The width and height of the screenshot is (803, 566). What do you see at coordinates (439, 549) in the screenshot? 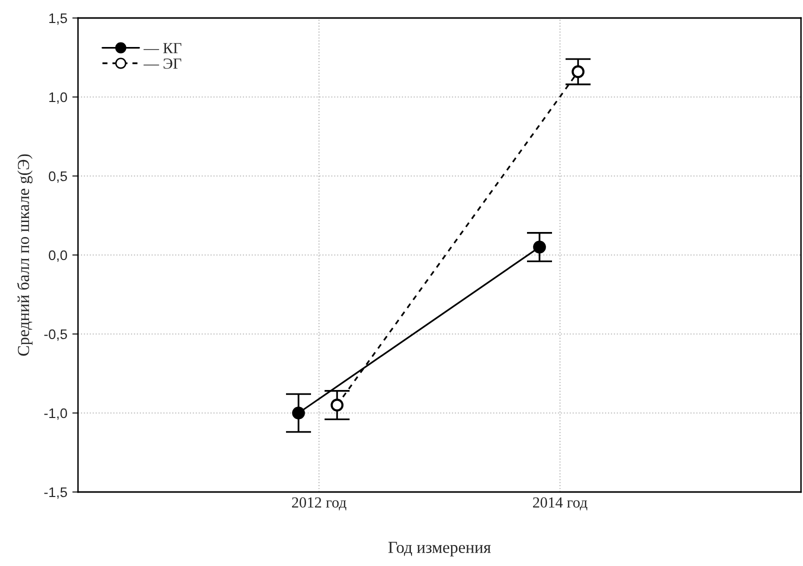
I see `x-axis-title: Год измерения` at bounding box center [439, 549].